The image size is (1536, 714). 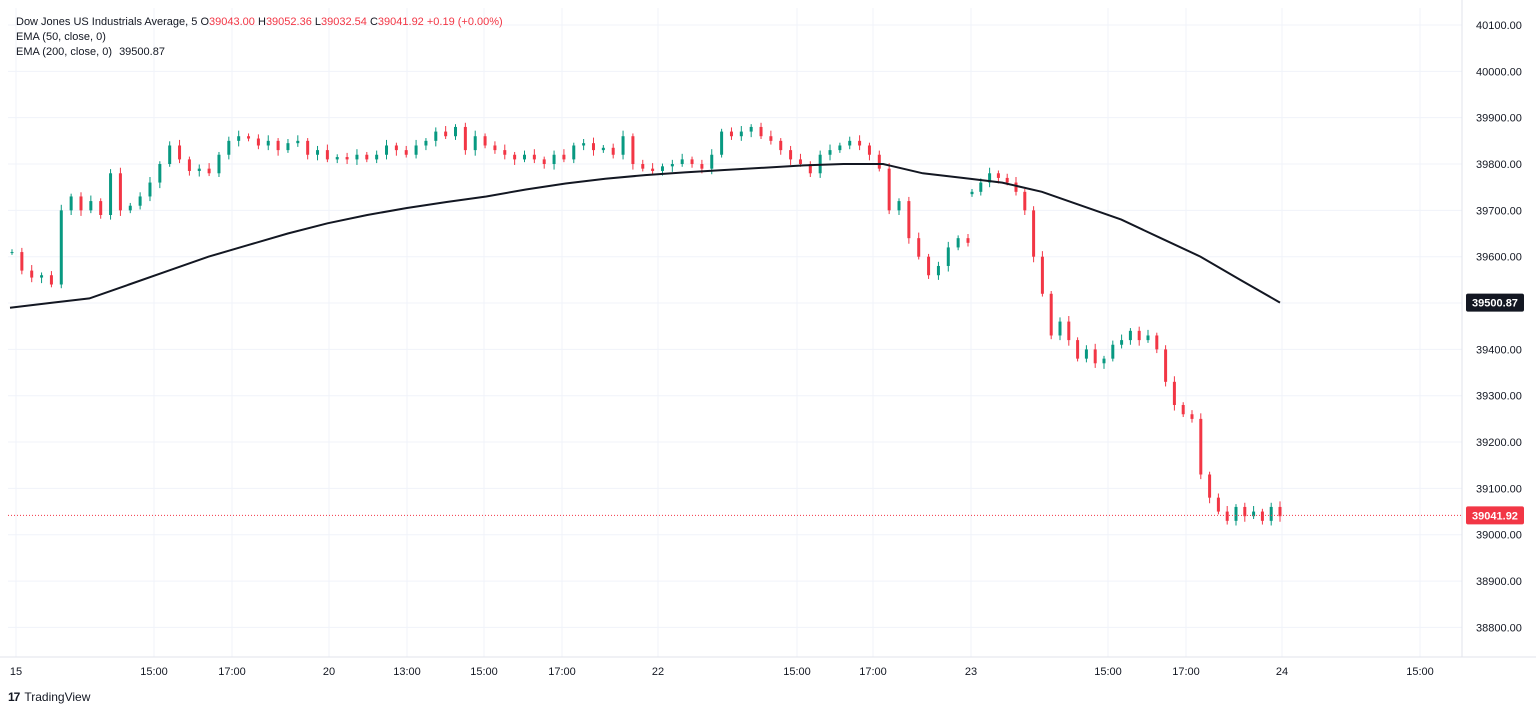 I want to click on ohlc-close: C39041.92, so click(x=396, y=22).